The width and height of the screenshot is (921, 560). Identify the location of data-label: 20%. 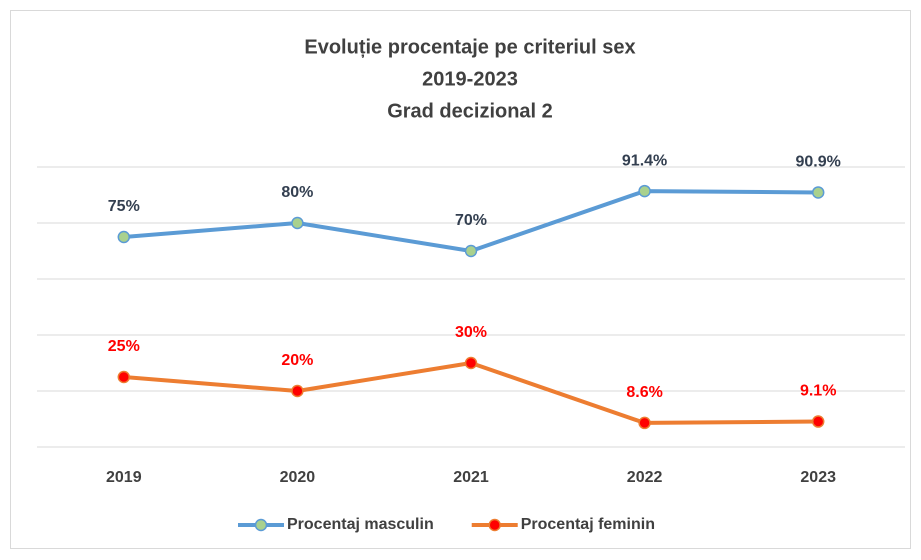
(297, 360).